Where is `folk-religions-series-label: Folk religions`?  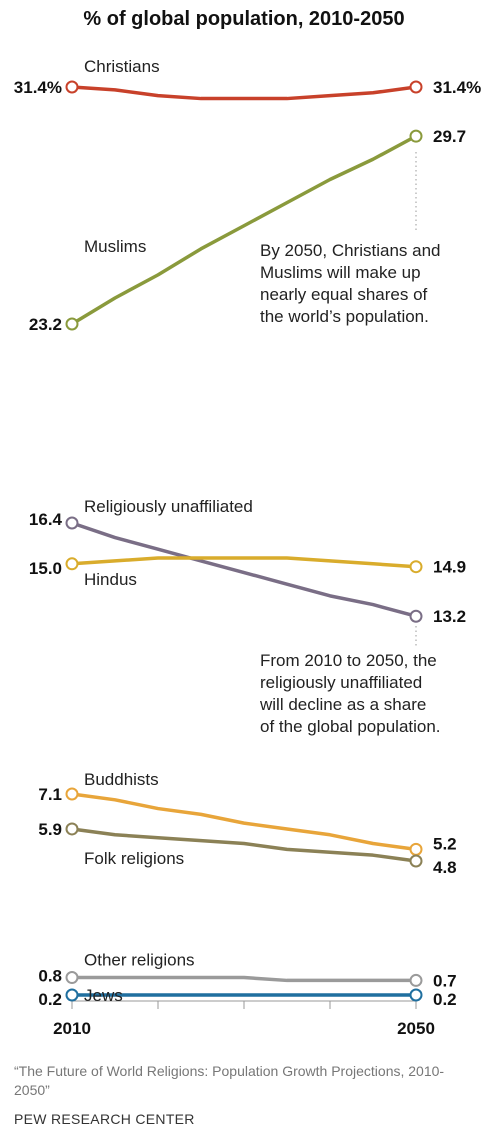 folk-religions-series-label: Folk religions is located at coordinates (134, 858).